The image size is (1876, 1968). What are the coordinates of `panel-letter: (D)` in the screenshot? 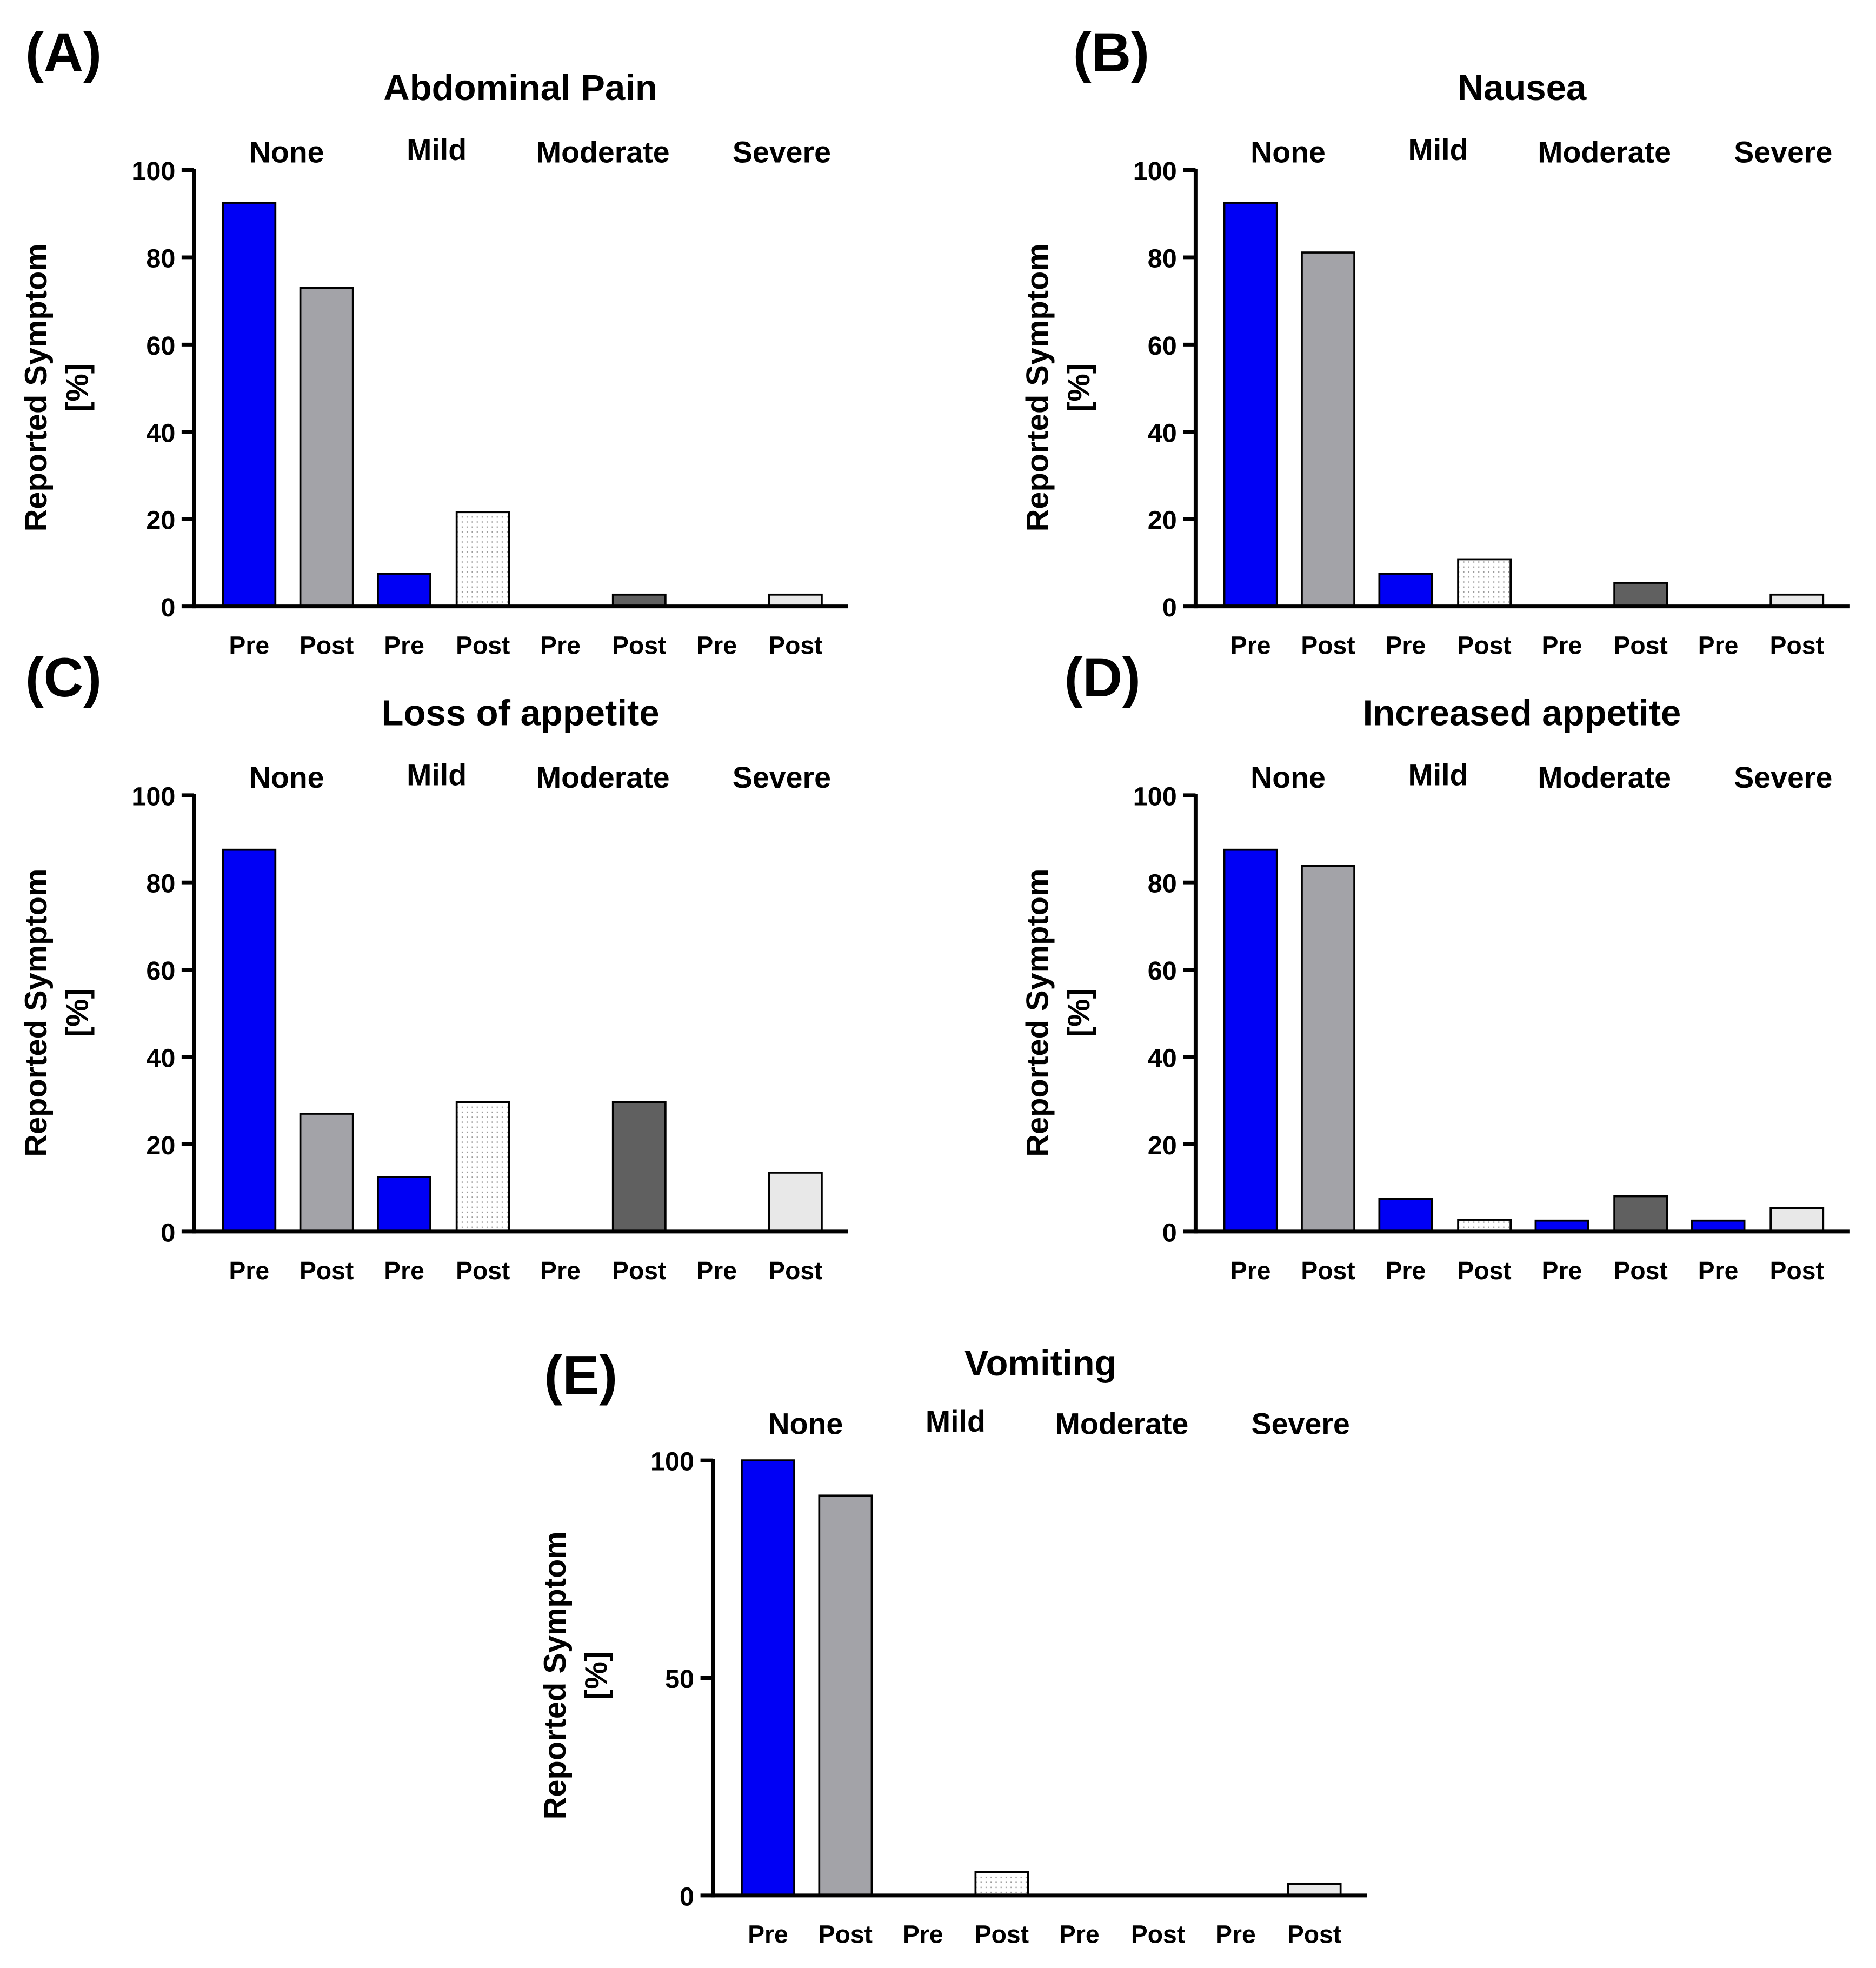 It's located at (1103, 677).